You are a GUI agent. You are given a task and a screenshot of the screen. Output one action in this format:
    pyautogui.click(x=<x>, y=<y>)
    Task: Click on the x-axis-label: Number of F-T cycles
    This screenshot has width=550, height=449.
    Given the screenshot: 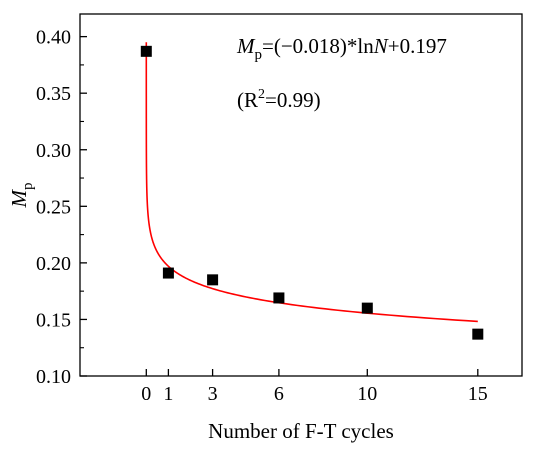 What is the action you would take?
    pyautogui.click(x=301, y=431)
    